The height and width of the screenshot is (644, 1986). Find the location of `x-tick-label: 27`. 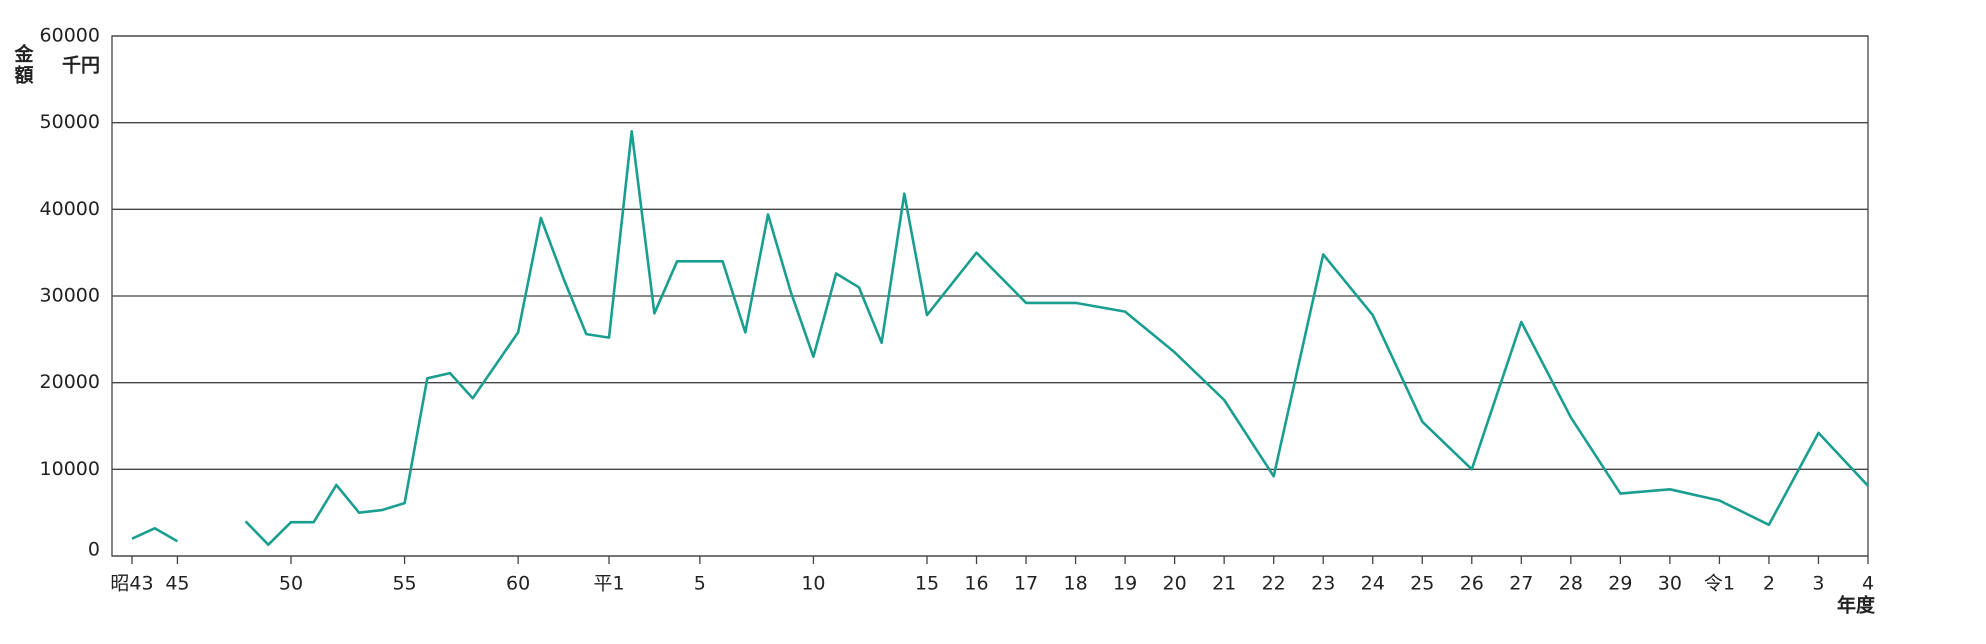

x-tick-label: 27 is located at coordinates (1521, 584).